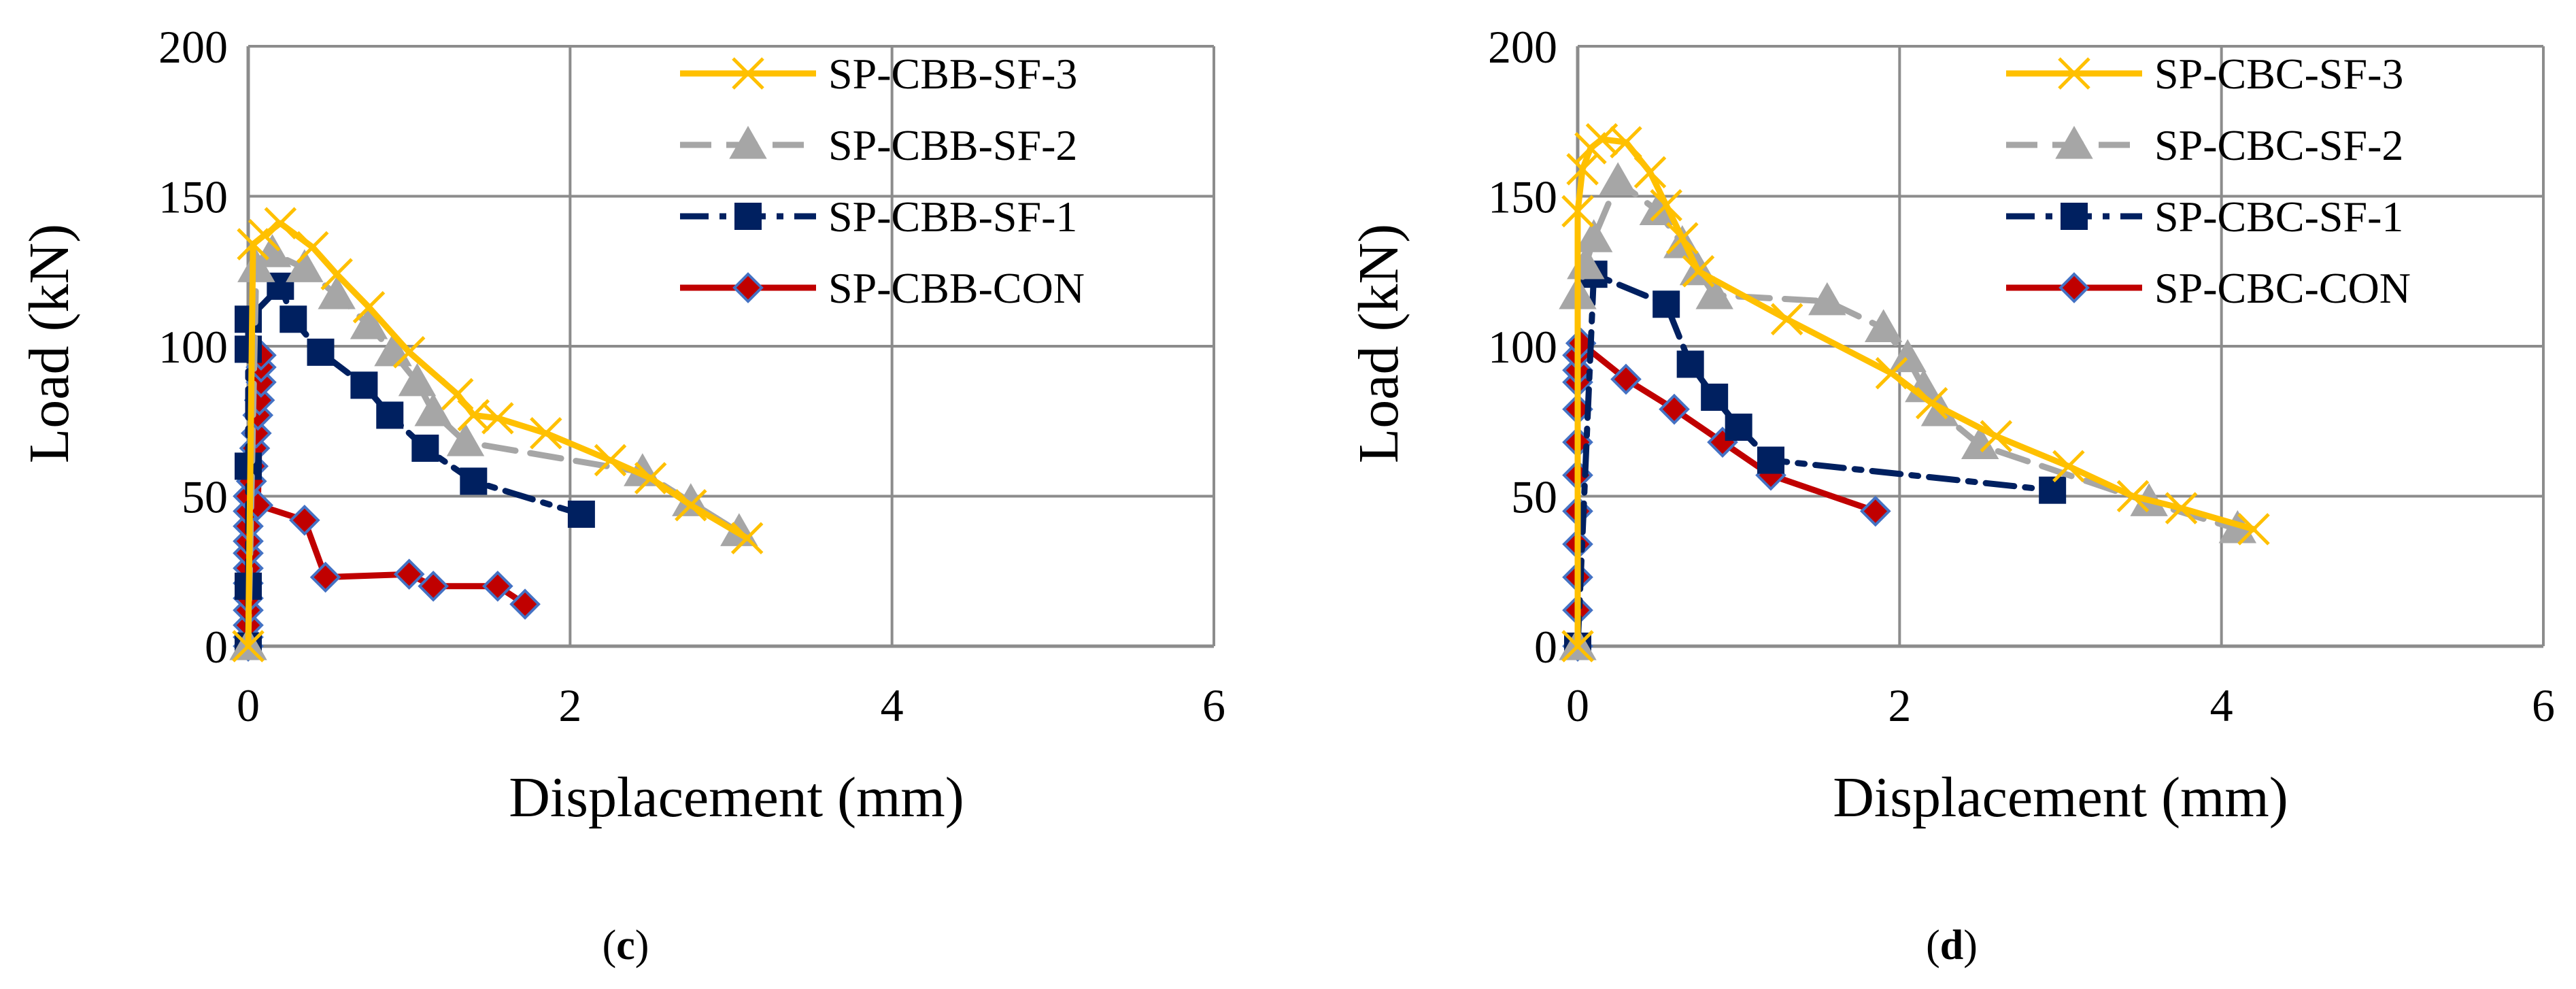 This screenshot has height=989, width=2576. What do you see at coordinates (2543, 705) in the screenshot?
I see `chart-d-x-tick-label: 6` at bounding box center [2543, 705].